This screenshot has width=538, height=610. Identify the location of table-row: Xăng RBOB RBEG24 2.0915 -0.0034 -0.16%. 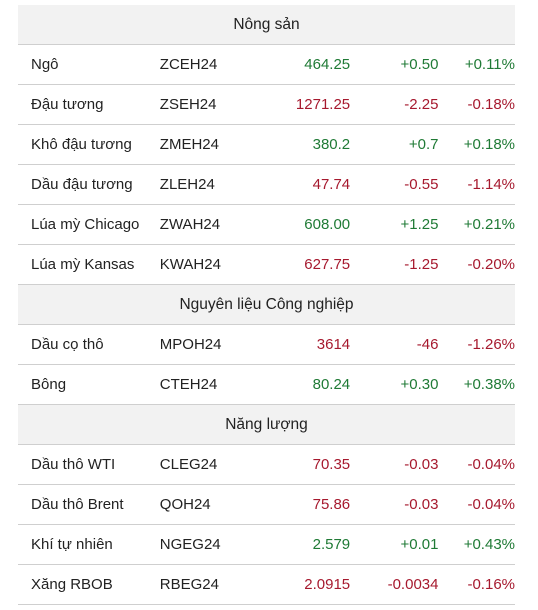
(266, 585).